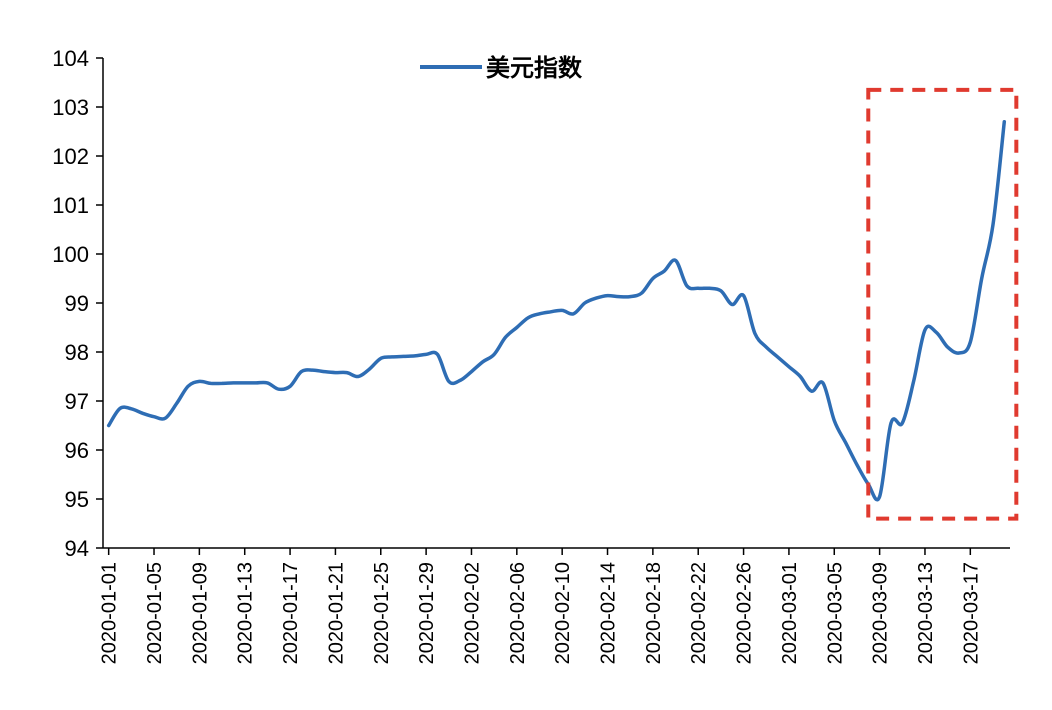 The image size is (1052, 710). What do you see at coordinates (70, 254) in the screenshot?
I see `y-tick-label: 100` at bounding box center [70, 254].